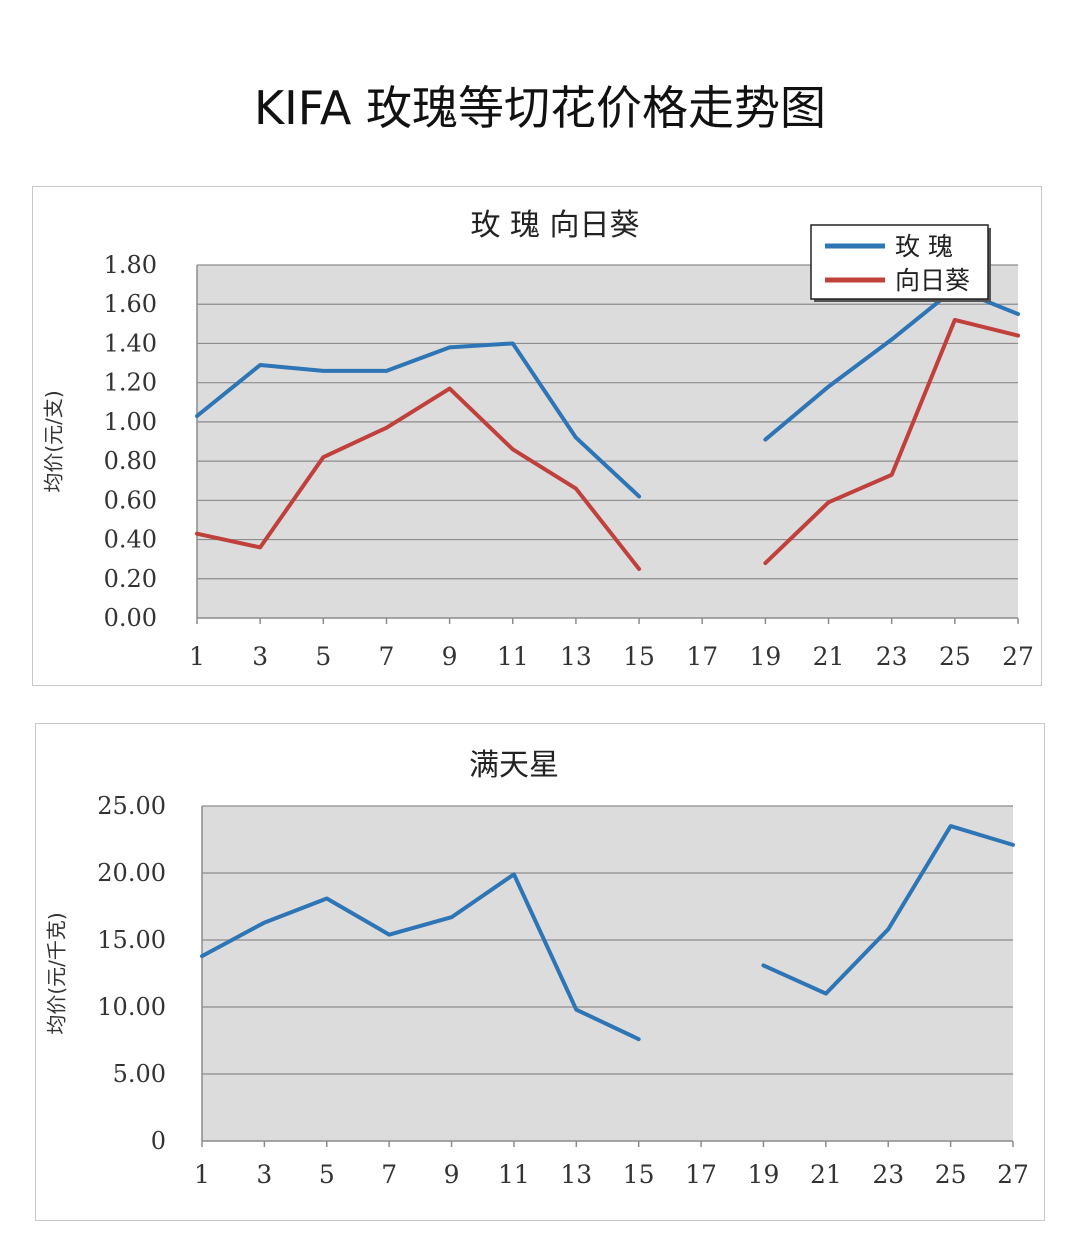 The height and width of the screenshot is (1256, 1080). Describe the element at coordinates (130, 500) in the screenshot. I see `y-tick-label: 0.60` at that location.